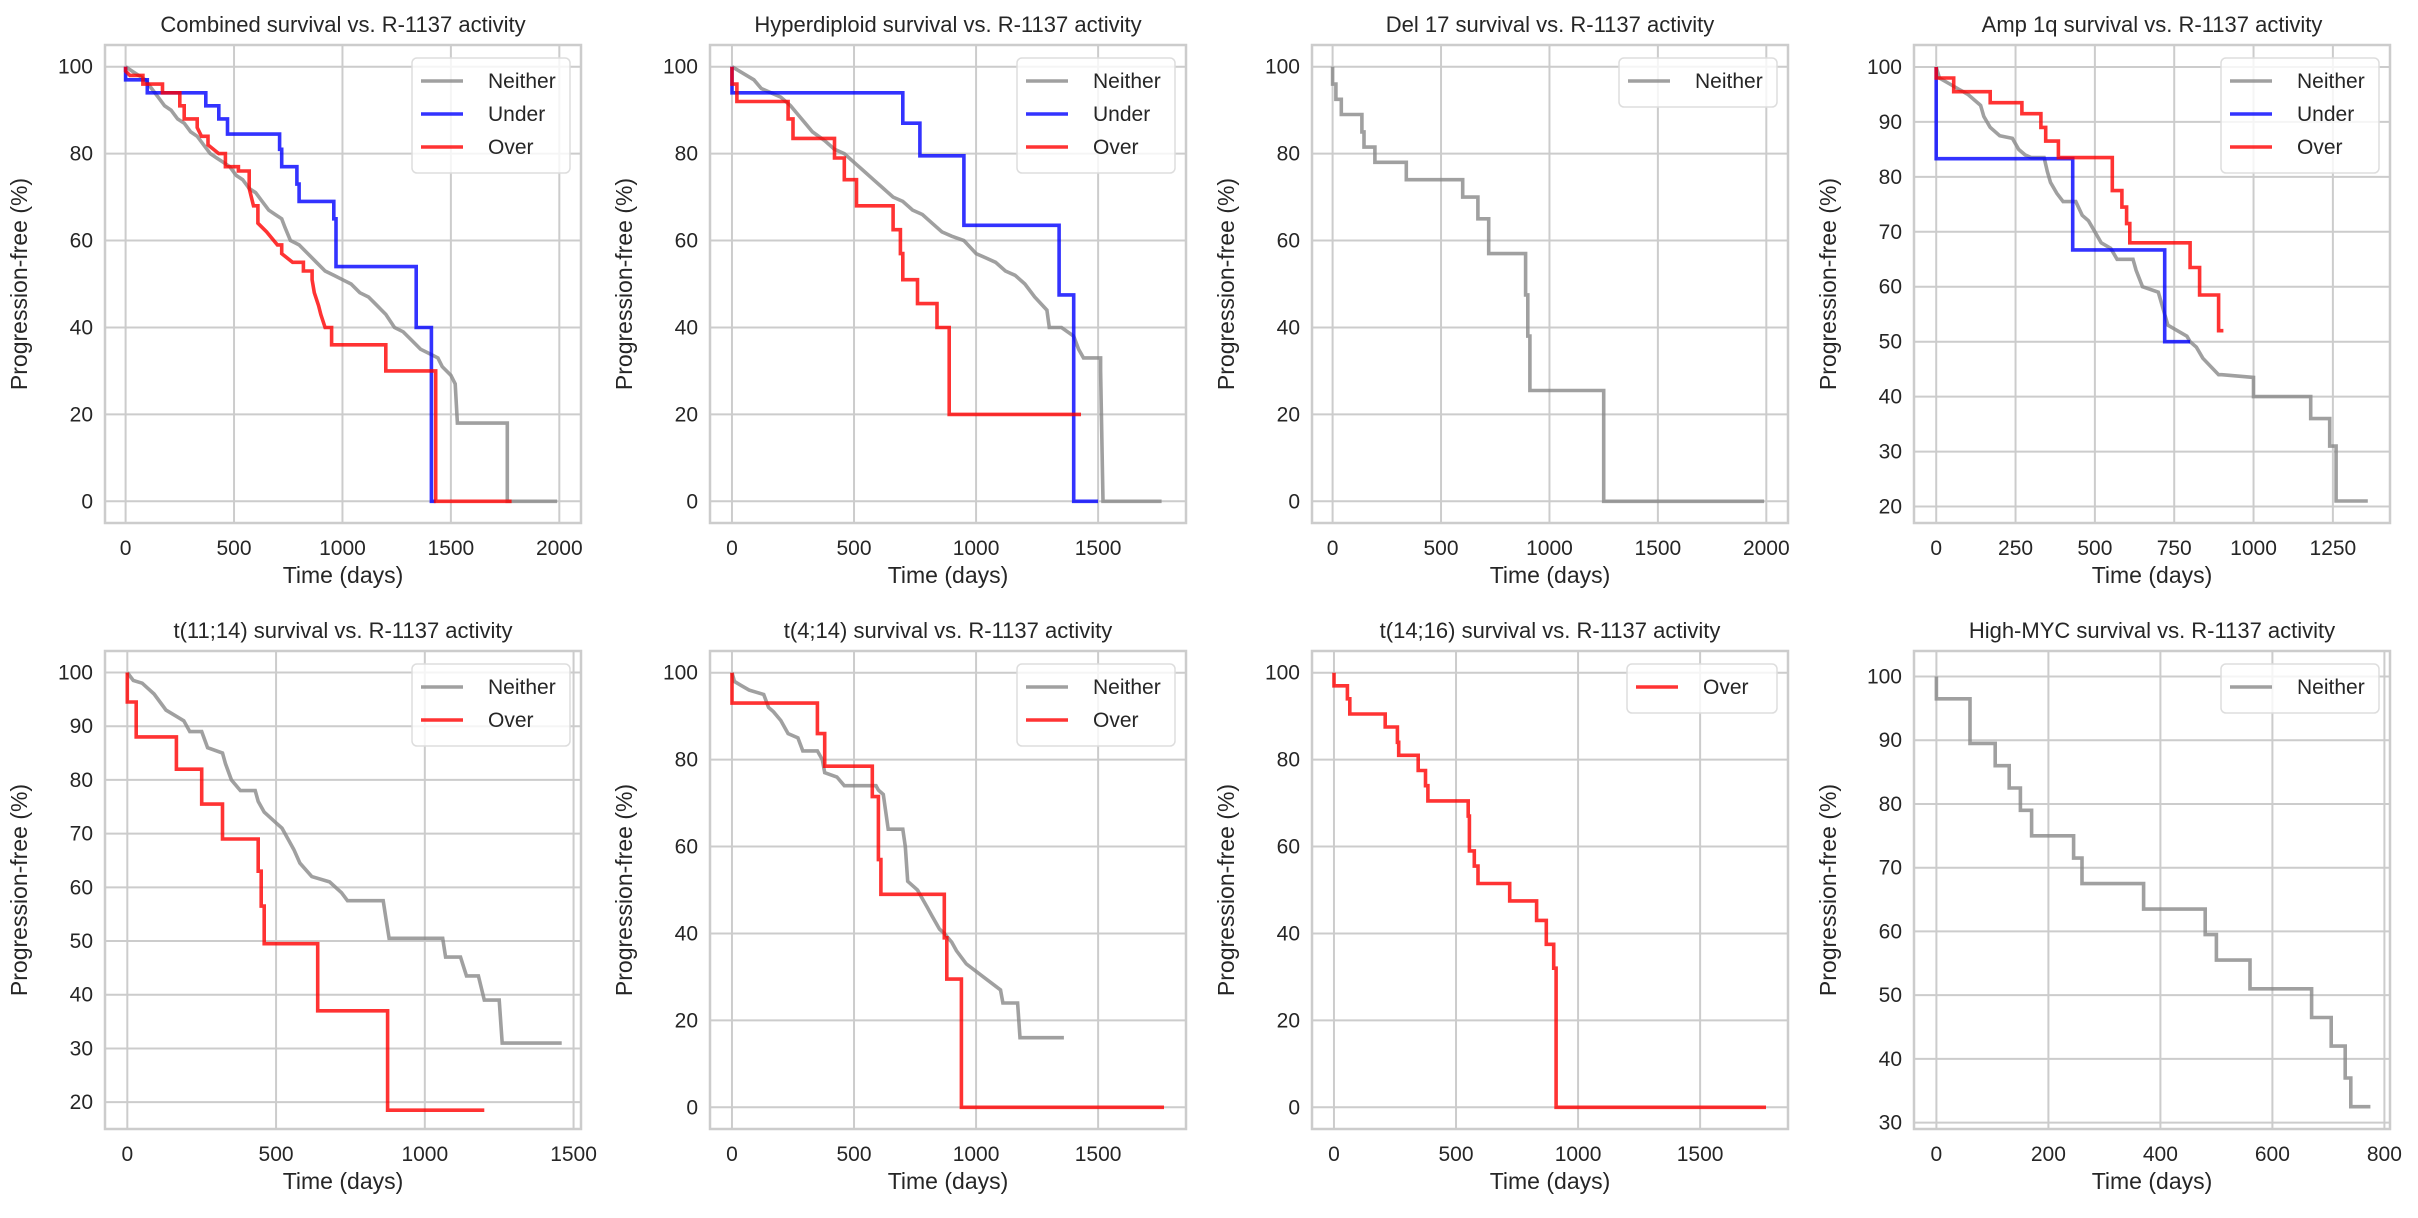 This screenshot has width=2418, height=1218. Describe the element at coordinates (491, 705) in the screenshot. I see `legend: Neither Over` at that location.